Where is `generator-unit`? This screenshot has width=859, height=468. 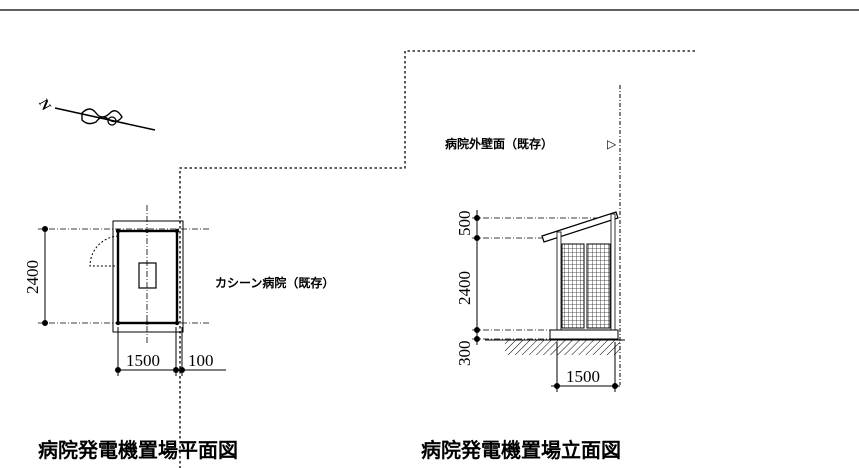 generator-unit is located at coordinates (147, 275).